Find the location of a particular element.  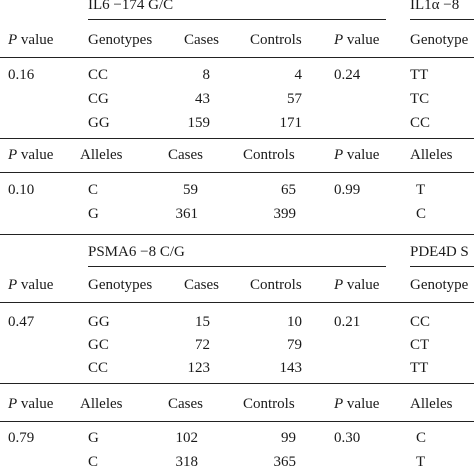

genotype: GC is located at coordinates (98, 345).